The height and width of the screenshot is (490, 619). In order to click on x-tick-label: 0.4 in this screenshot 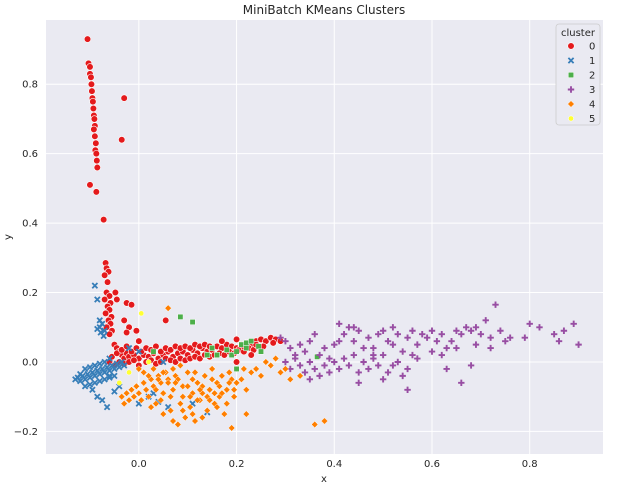, I will do `click(334, 464)`.